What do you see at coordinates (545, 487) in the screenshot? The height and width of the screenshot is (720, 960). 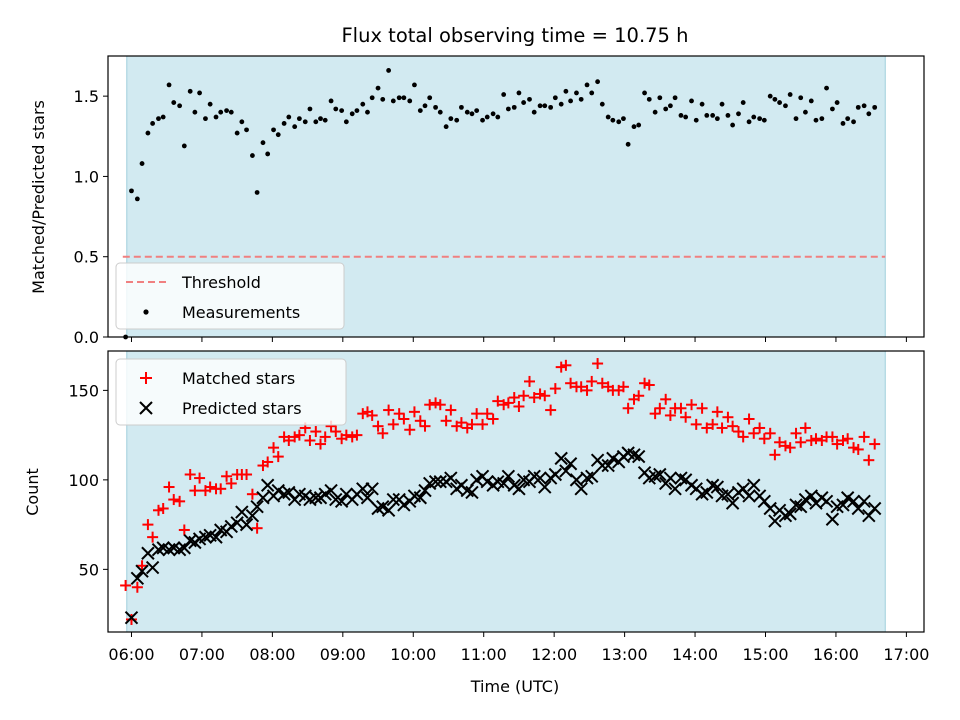 I see `bottom-panel-predicted-stars-point-79-d2` at bounding box center [545, 487].